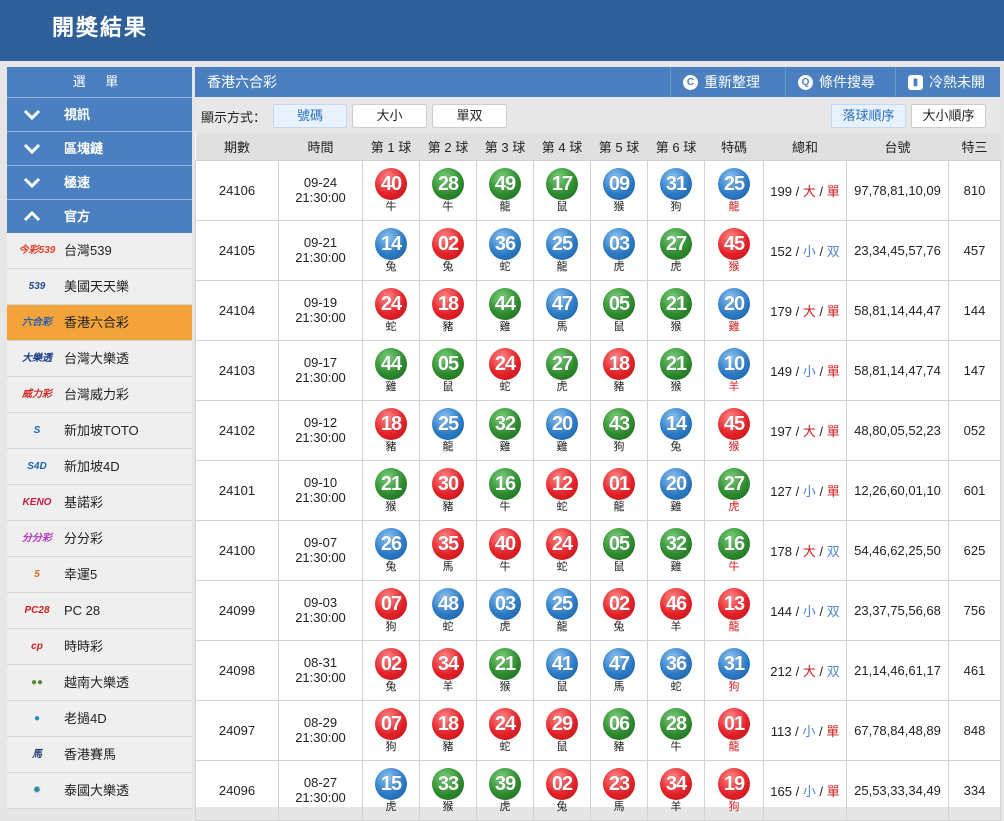 This screenshot has height=821, width=1004. I want to click on tai-number: 23,37,75,56,68, so click(897, 610).